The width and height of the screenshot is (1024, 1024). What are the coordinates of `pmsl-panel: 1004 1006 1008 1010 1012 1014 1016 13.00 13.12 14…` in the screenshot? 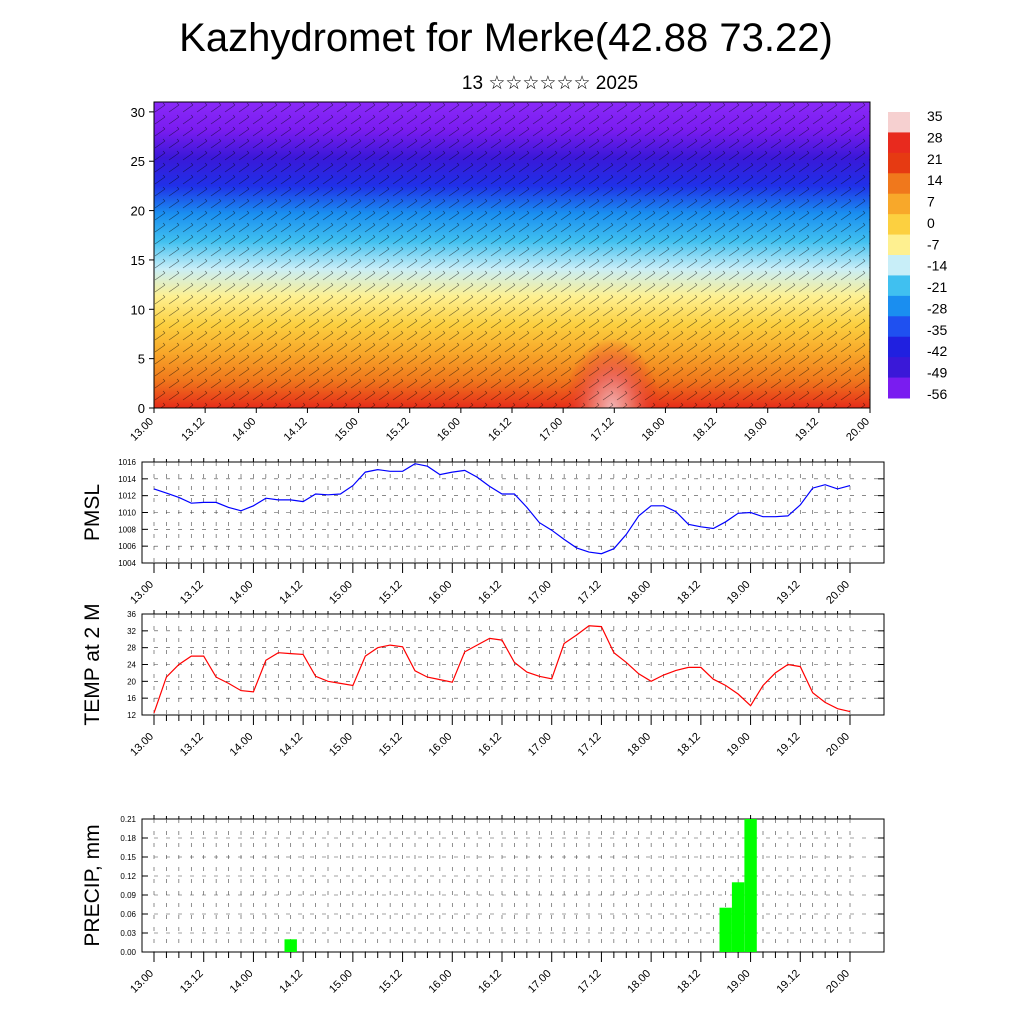 It's located at (483, 532).